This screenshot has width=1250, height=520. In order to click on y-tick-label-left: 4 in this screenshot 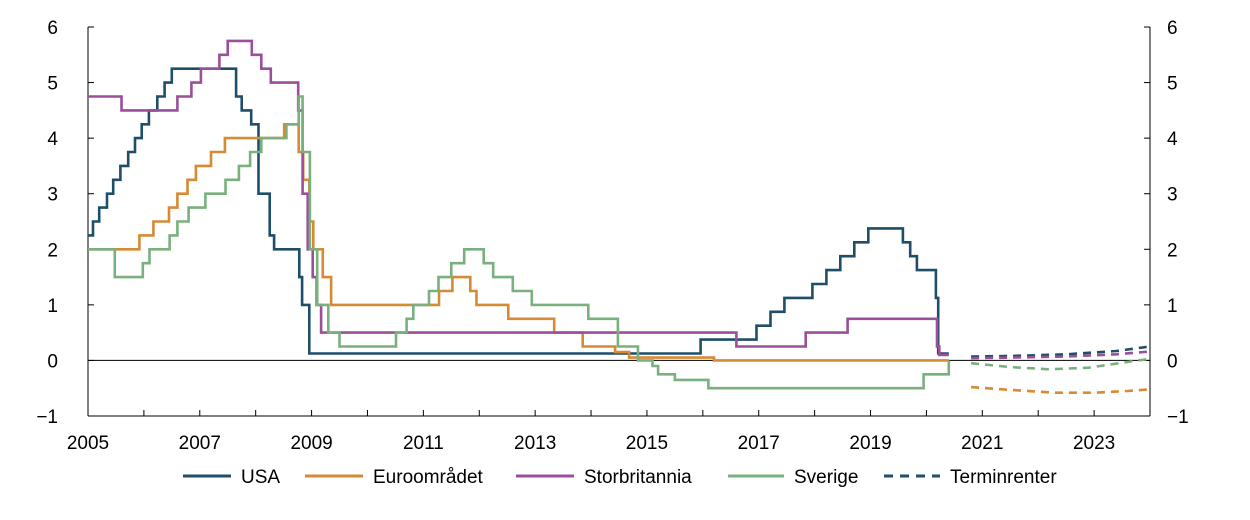, I will do `click(52, 139)`.